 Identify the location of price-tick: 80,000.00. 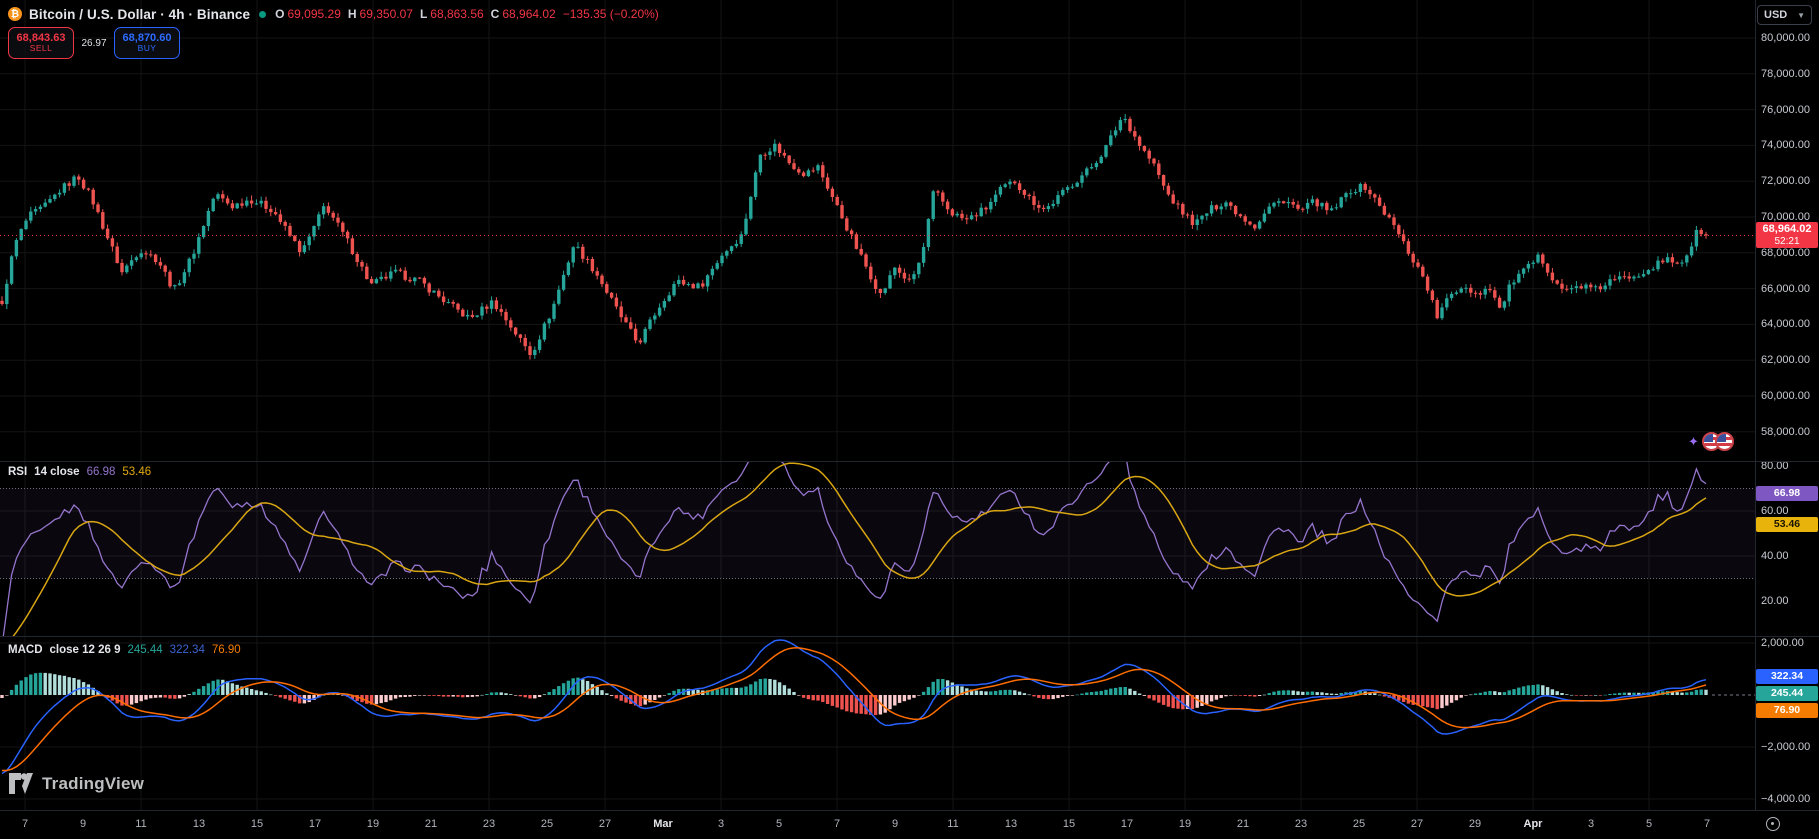
(1785, 38).